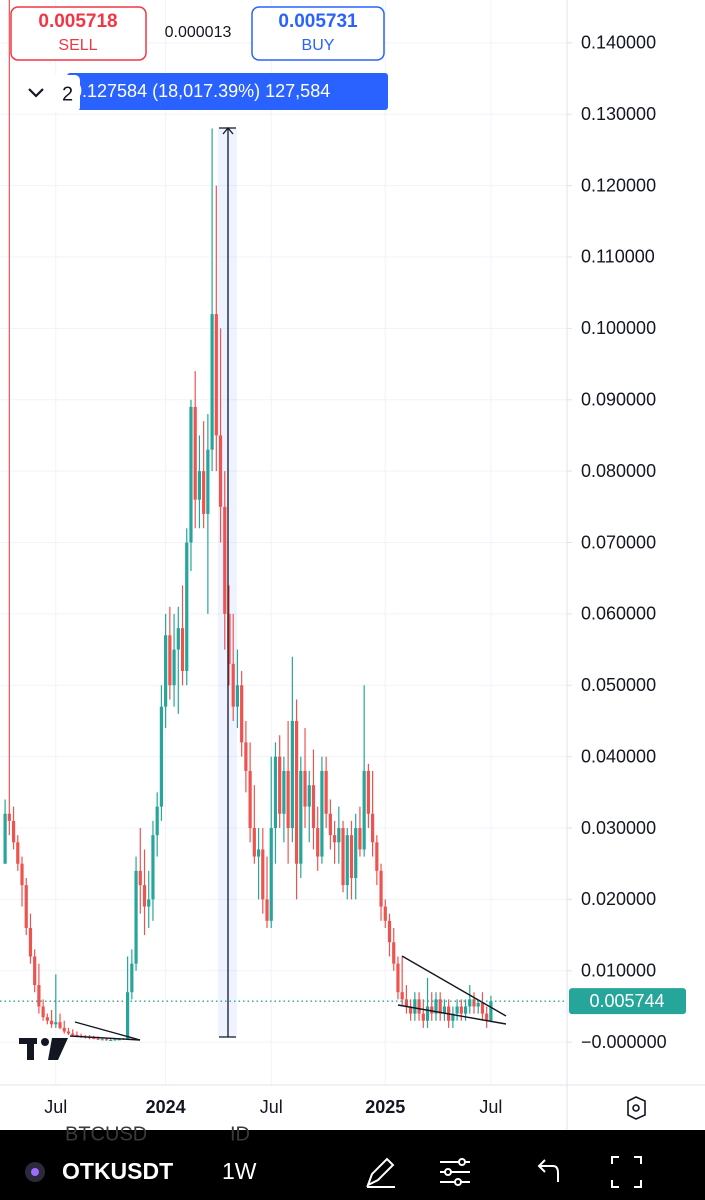  What do you see at coordinates (77, 45) in the screenshot?
I see `sell-label: SELL` at bounding box center [77, 45].